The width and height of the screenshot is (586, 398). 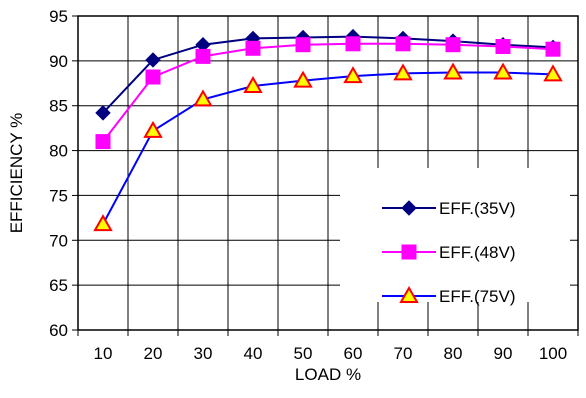 I want to click on legend-item: EFF.(75V), so click(x=449, y=295).